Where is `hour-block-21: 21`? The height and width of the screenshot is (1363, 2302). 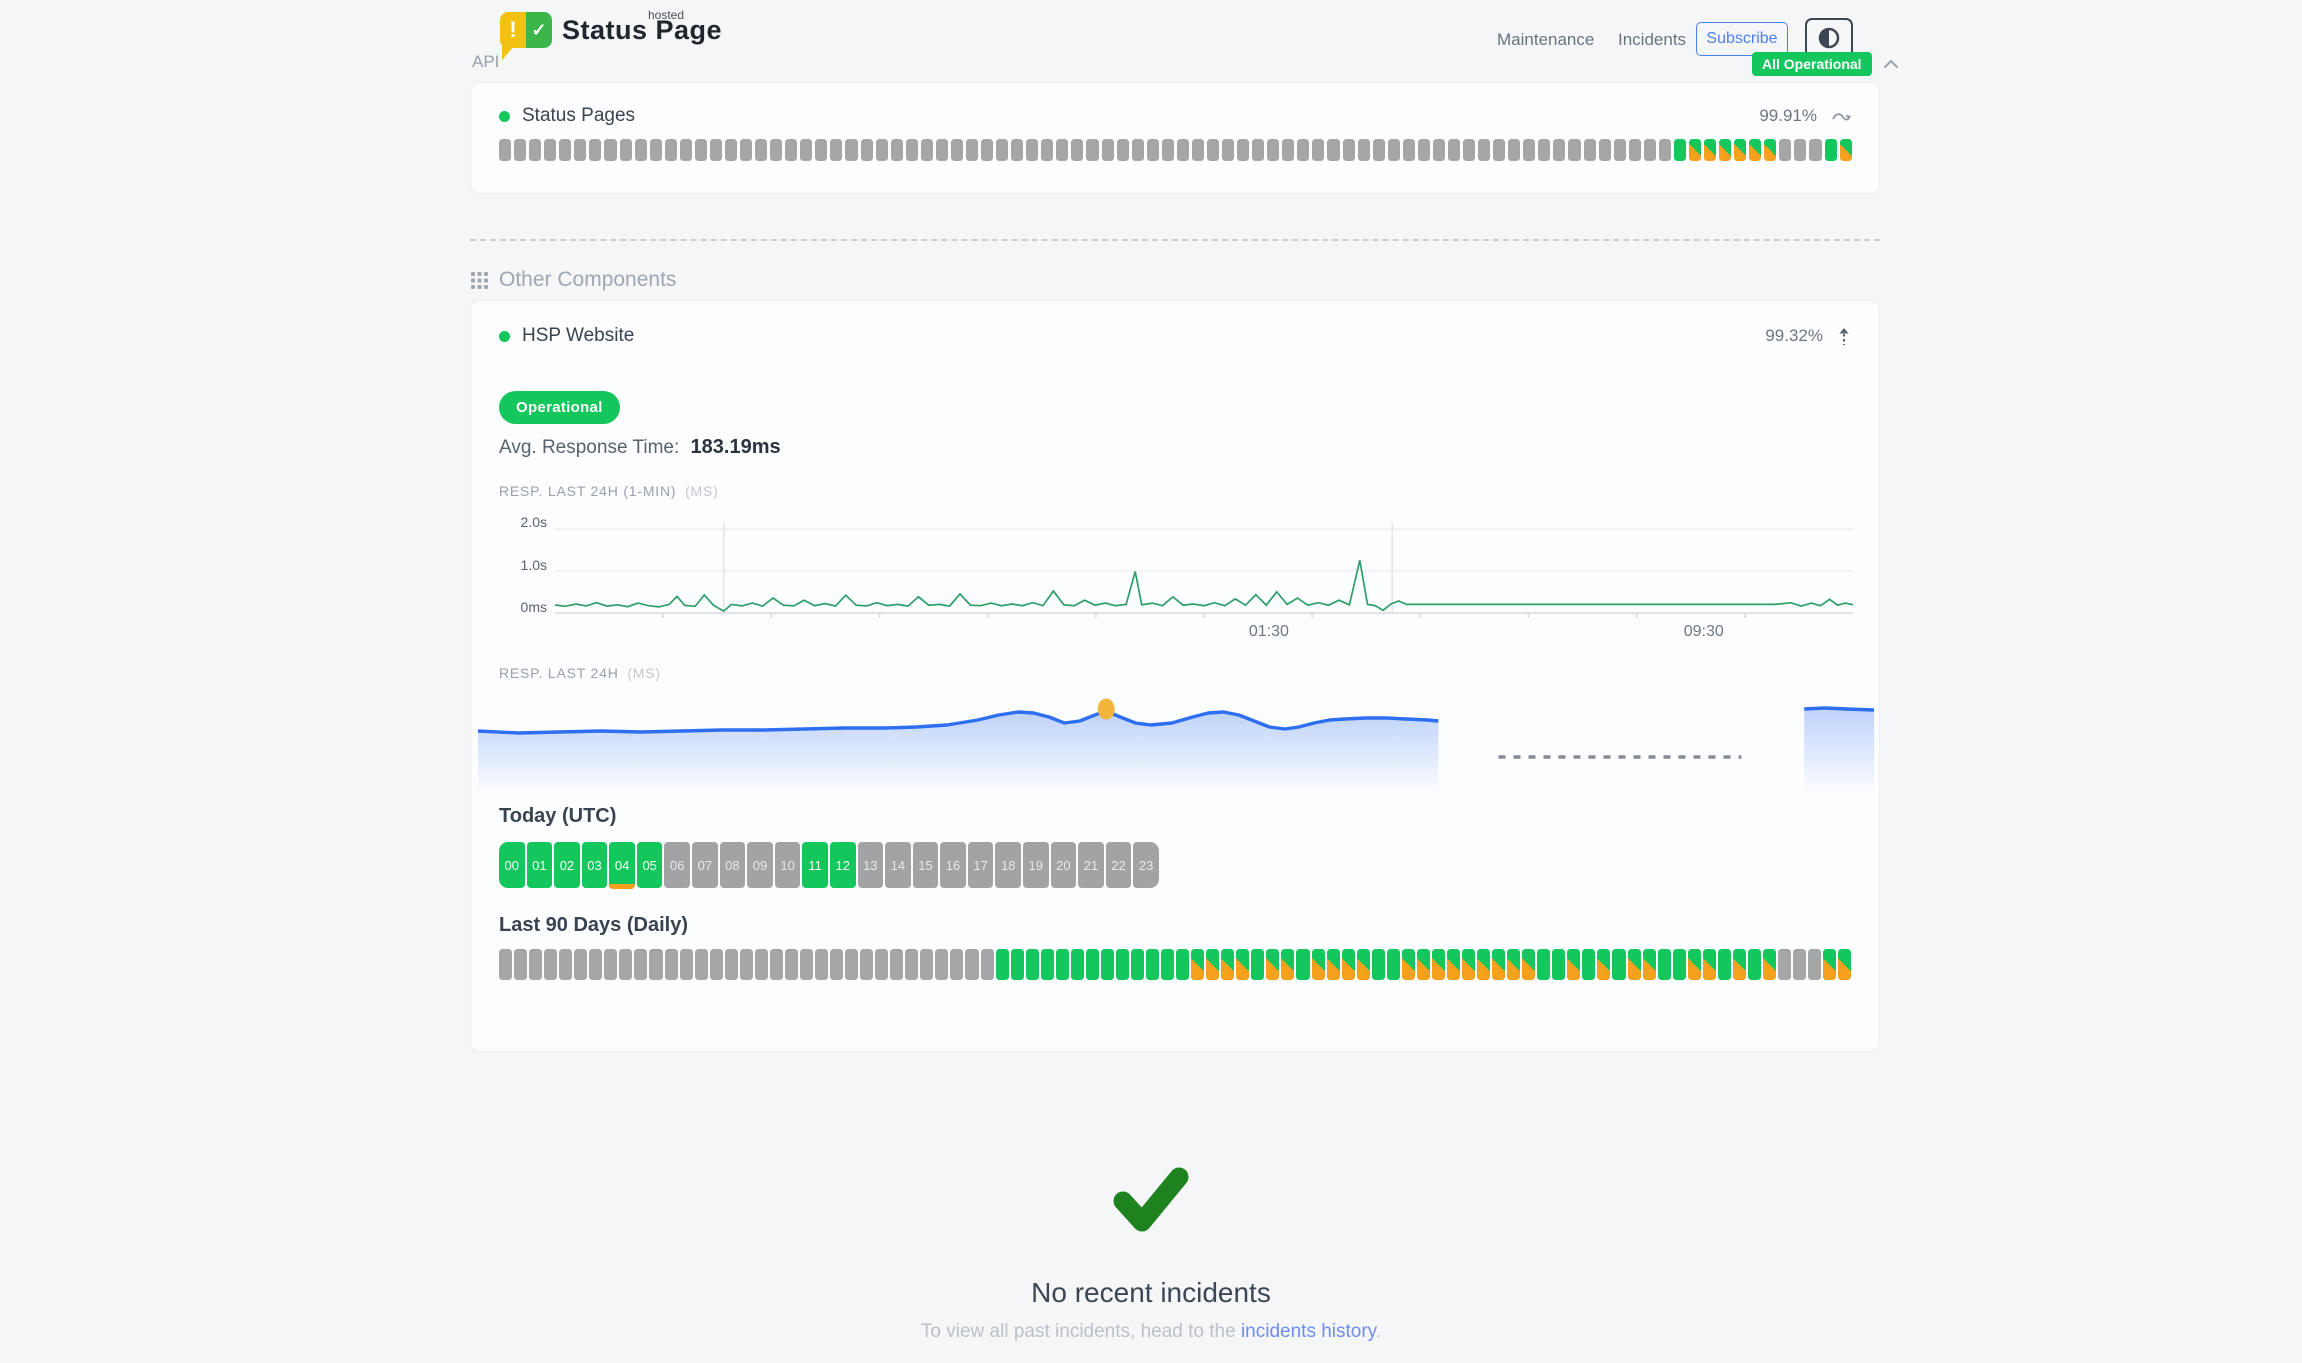
hour-block-21: 21 is located at coordinates (1091, 865).